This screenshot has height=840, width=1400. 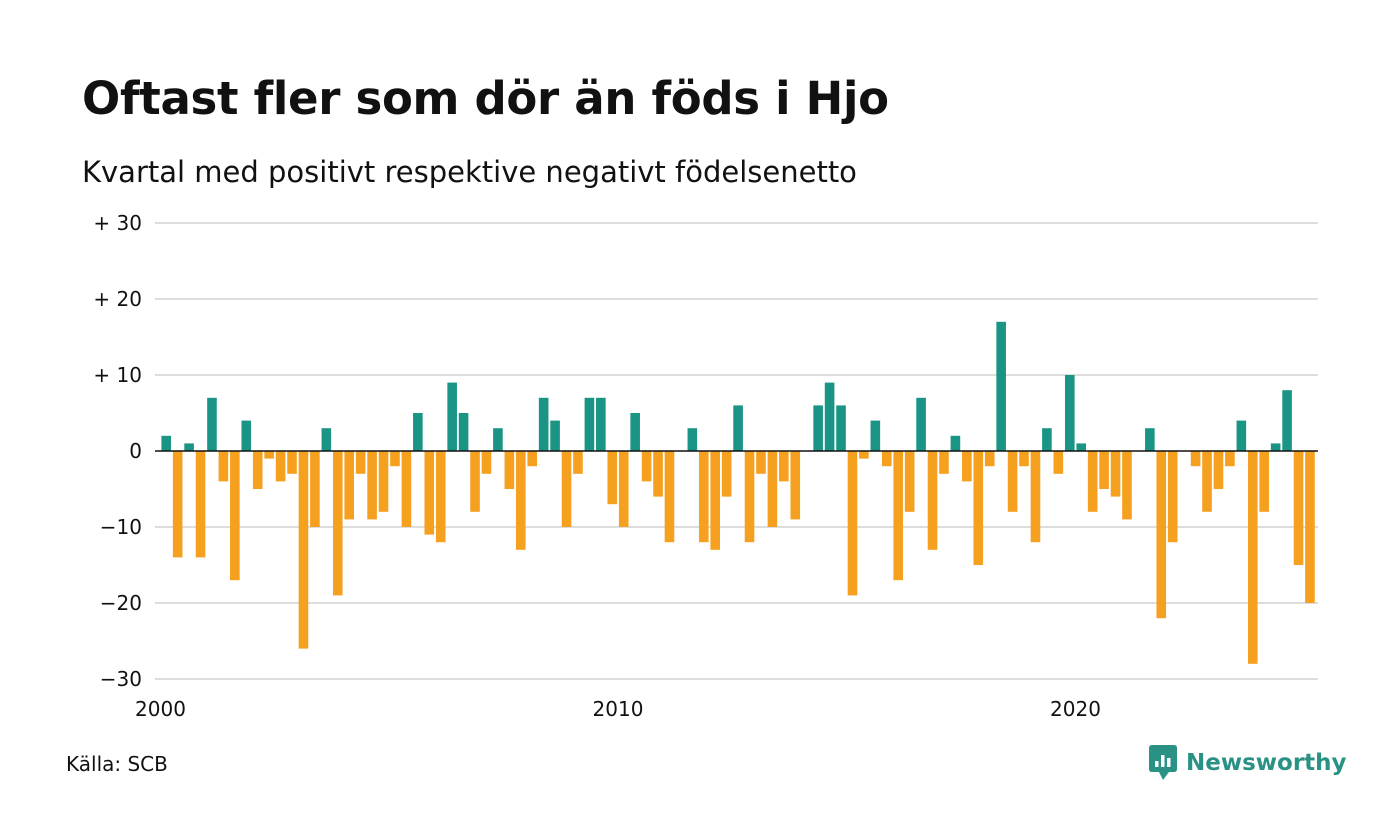 I want to click on y-tick-label: −20, so click(x=121, y=603).